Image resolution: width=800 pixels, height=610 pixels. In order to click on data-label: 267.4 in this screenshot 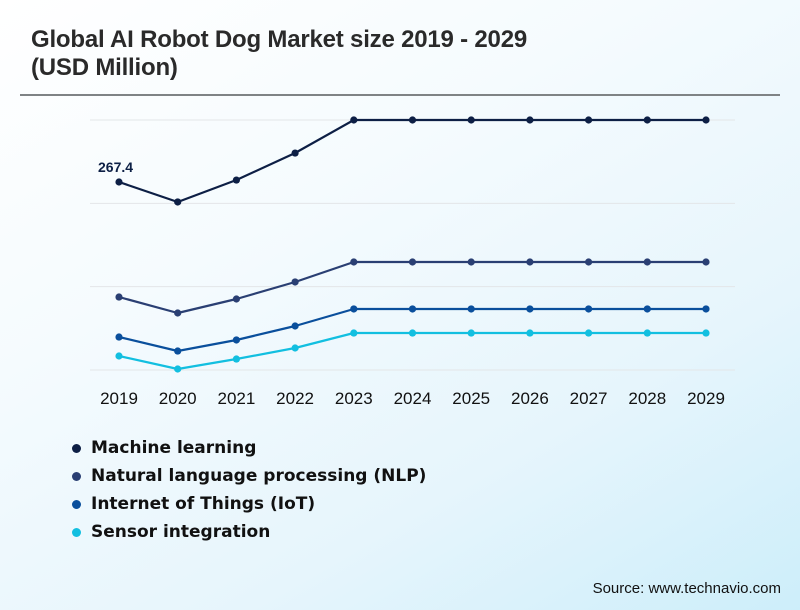, I will do `click(115, 167)`.